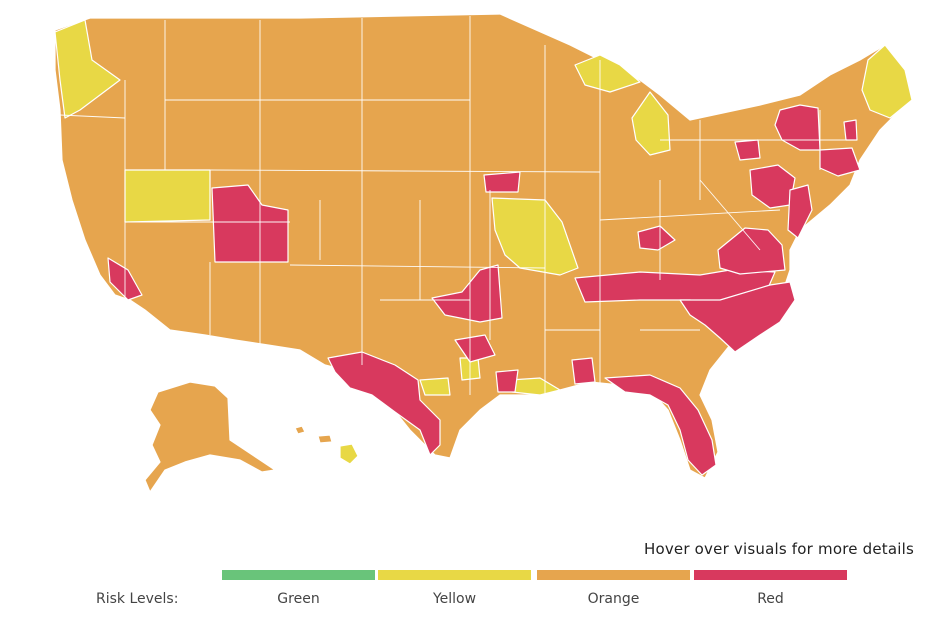  What do you see at coordinates (349, 454) in the screenshot?
I see `region-hawaii-big` at bounding box center [349, 454].